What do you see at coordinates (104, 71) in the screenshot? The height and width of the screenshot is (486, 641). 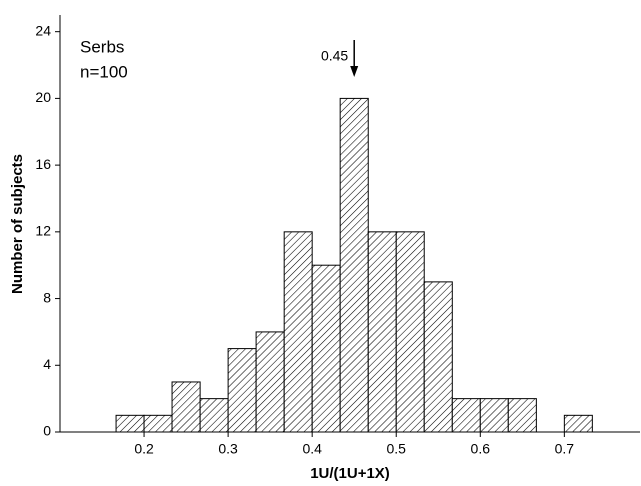 I see `annotation: n=100` at bounding box center [104, 71].